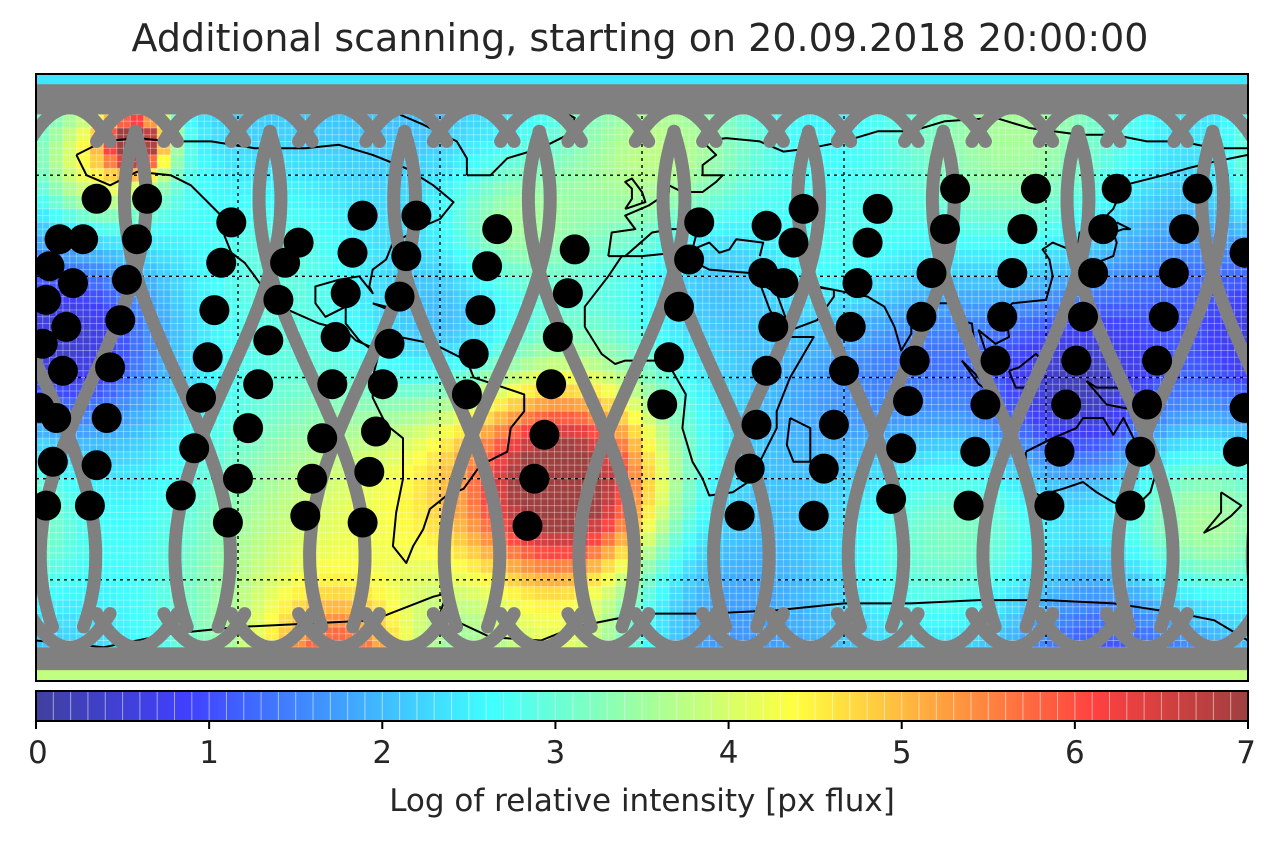 Image resolution: width=1280 pixels, height=846 pixels. Describe the element at coordinates (798, 440) in the screenshot. I see `coastline-path` at that location.